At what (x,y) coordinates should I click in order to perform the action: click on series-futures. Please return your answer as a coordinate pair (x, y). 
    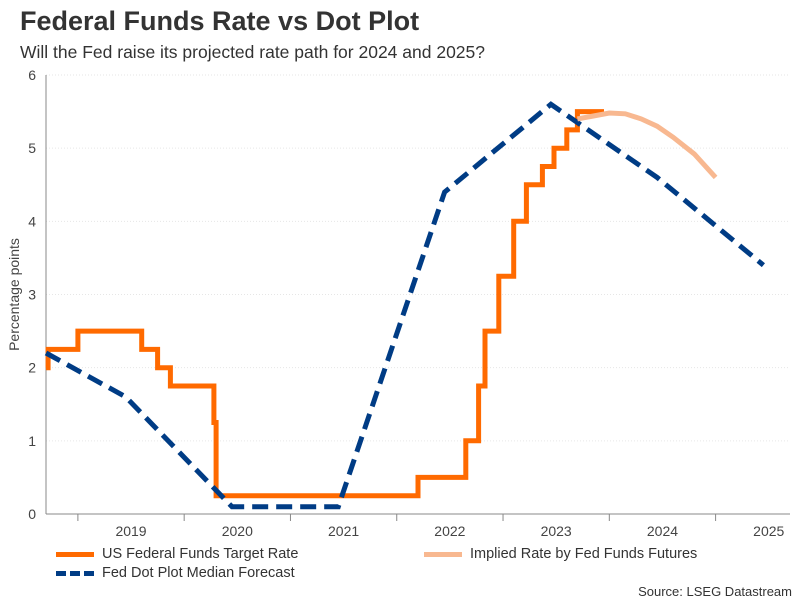
    Looking at the image, I should click on (647, 145).